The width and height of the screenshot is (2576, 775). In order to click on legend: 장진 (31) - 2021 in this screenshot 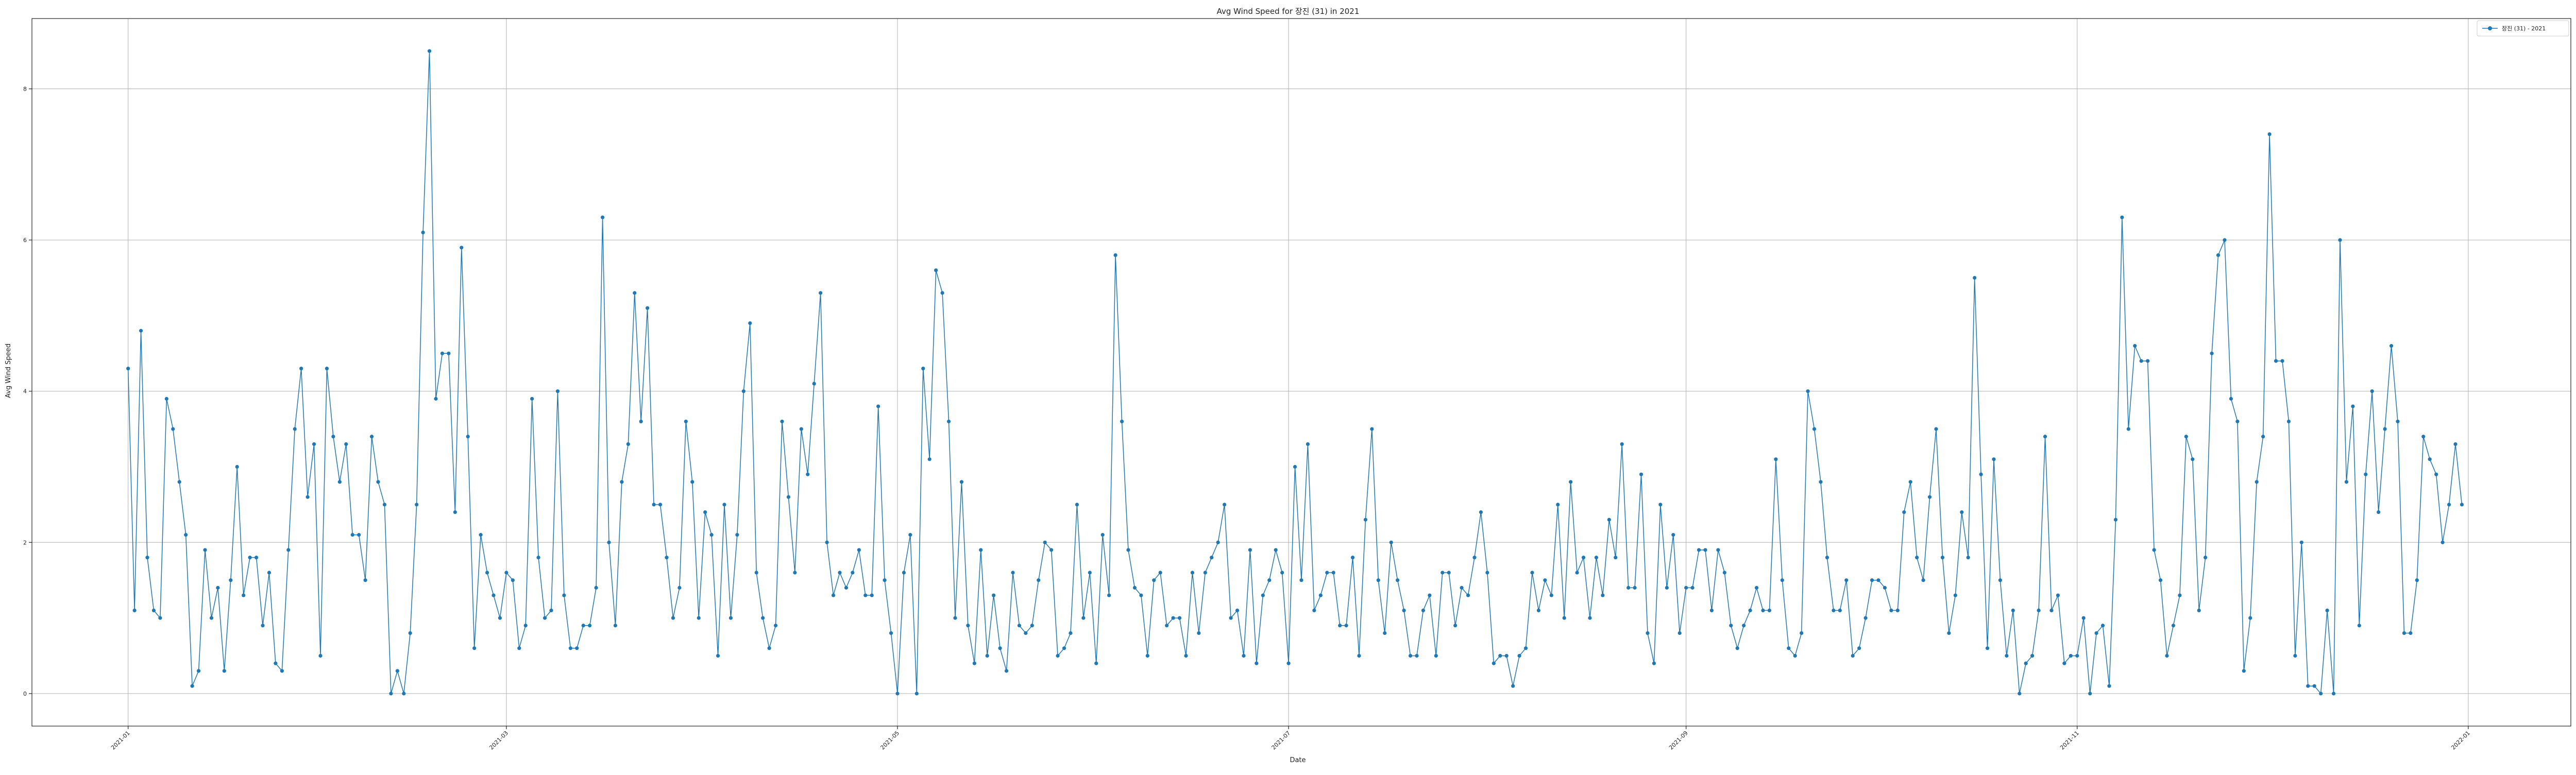, I will do `click(2523, 28)`.